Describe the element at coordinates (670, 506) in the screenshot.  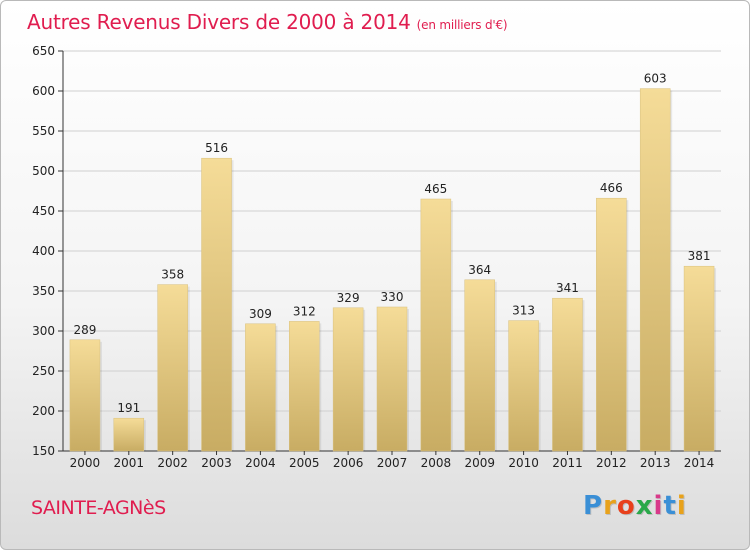
I see `logo-letter: t` at that location.